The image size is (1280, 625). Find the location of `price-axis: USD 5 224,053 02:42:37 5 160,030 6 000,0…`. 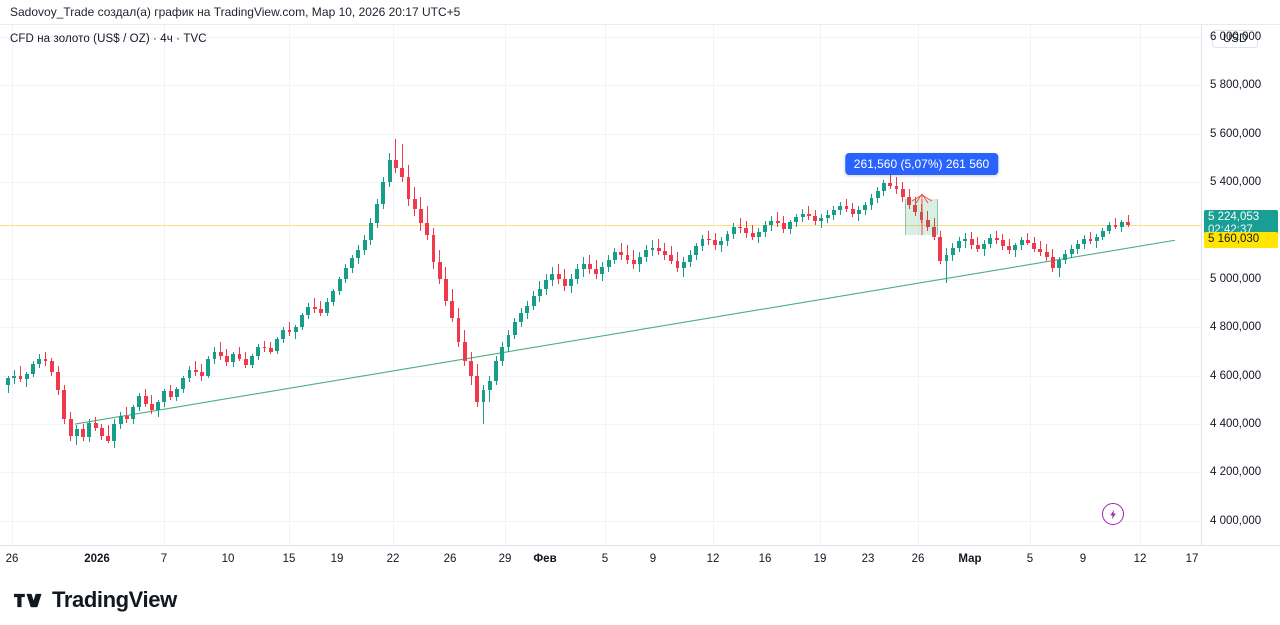

price-axis: USD 5 224,053 02:42:37 5 160,030 6 000,0… is located at coordinates (1241, 285).